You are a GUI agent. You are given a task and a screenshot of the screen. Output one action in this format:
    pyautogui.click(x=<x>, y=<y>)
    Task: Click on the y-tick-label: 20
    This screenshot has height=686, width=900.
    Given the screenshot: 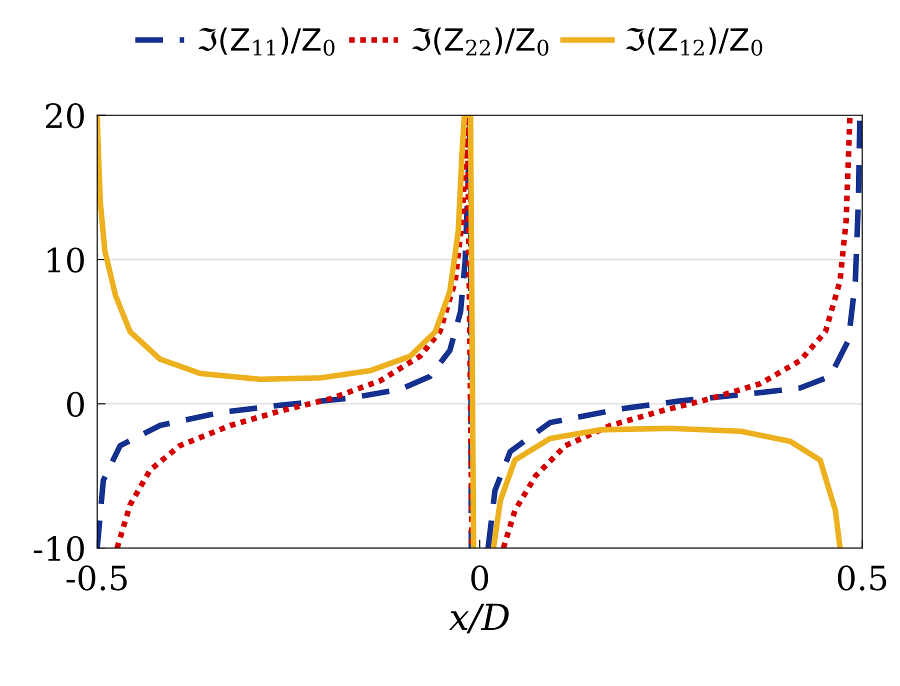 What is the action you would take?
    pyautogui.click(x=65, y=115)
    